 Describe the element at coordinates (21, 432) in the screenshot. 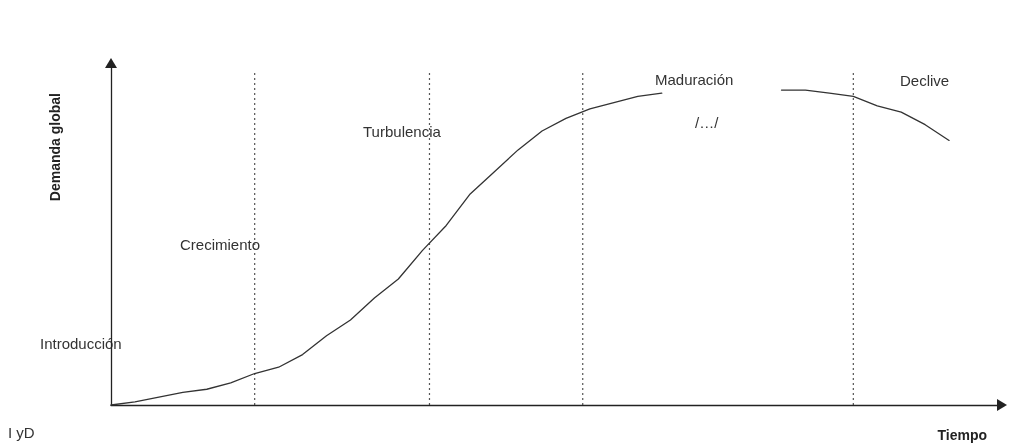

I see `text: I yD` at that location.